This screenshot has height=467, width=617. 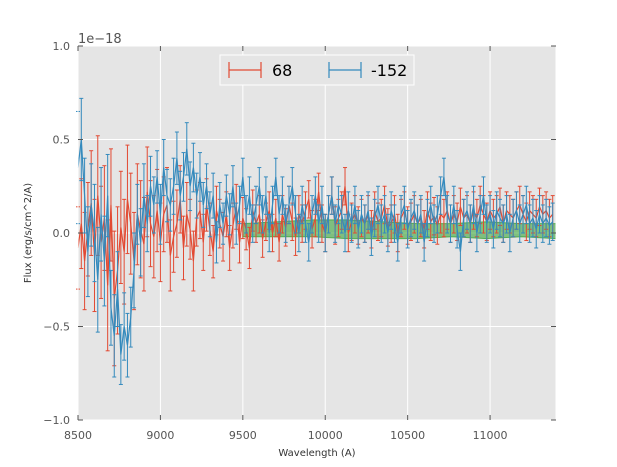 I want to click on legend: 68 -152, so click(x=317, y=70).